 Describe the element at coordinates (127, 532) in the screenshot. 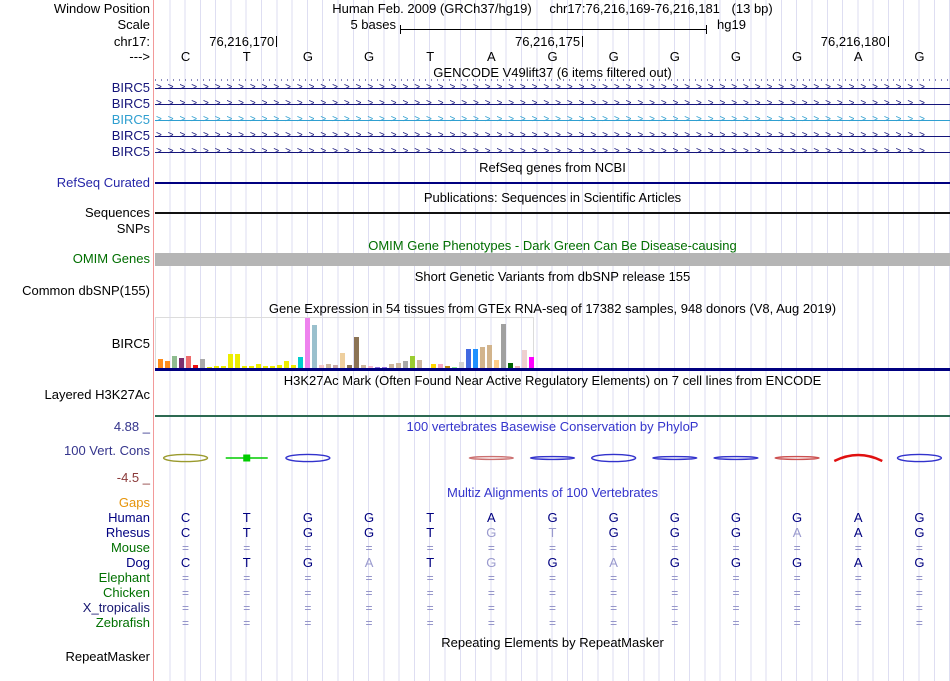

I see `multiz-species-label: Rhesus` at that location.